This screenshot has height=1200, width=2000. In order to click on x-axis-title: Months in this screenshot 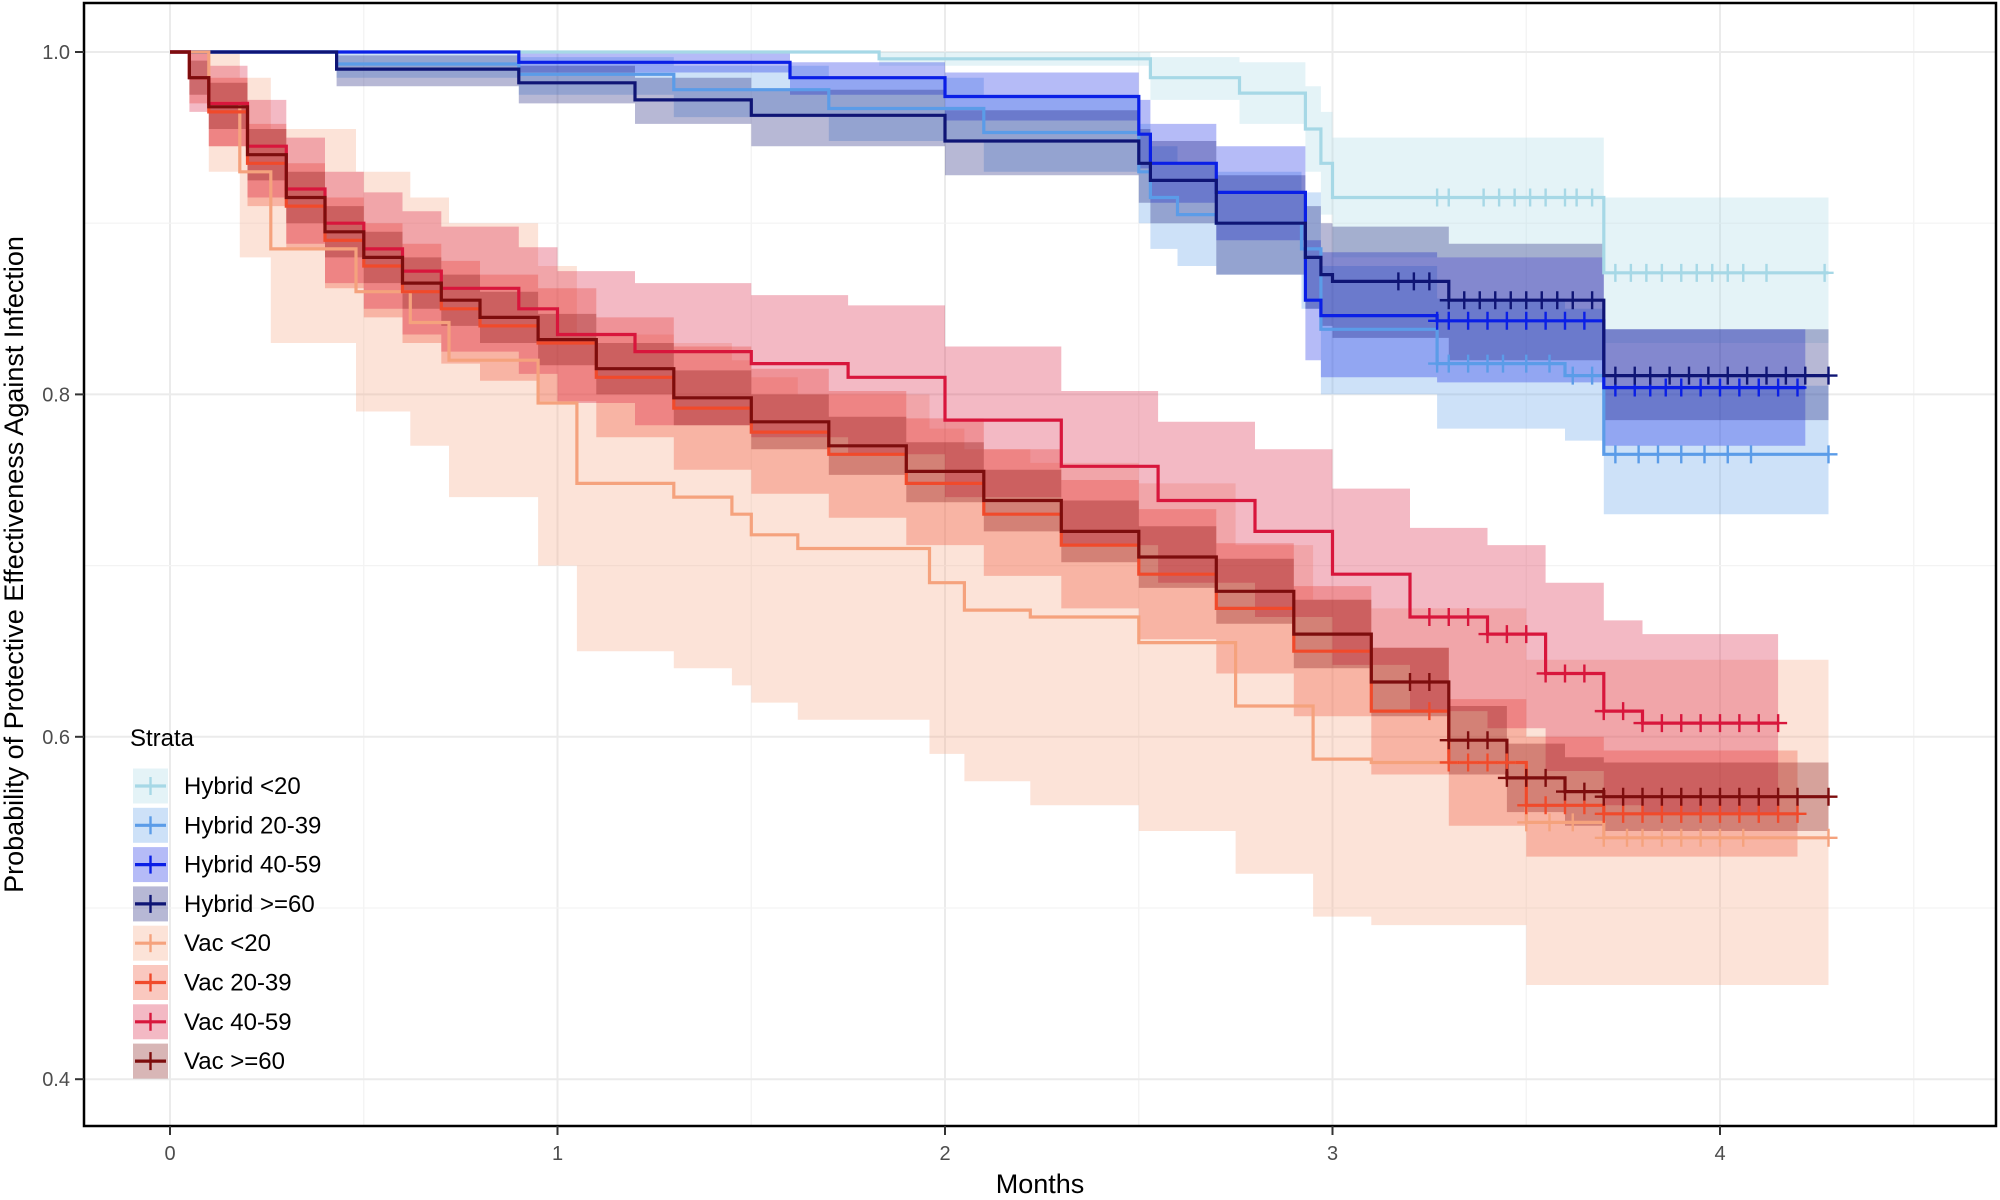, I will do `click(1040, 1184)`.